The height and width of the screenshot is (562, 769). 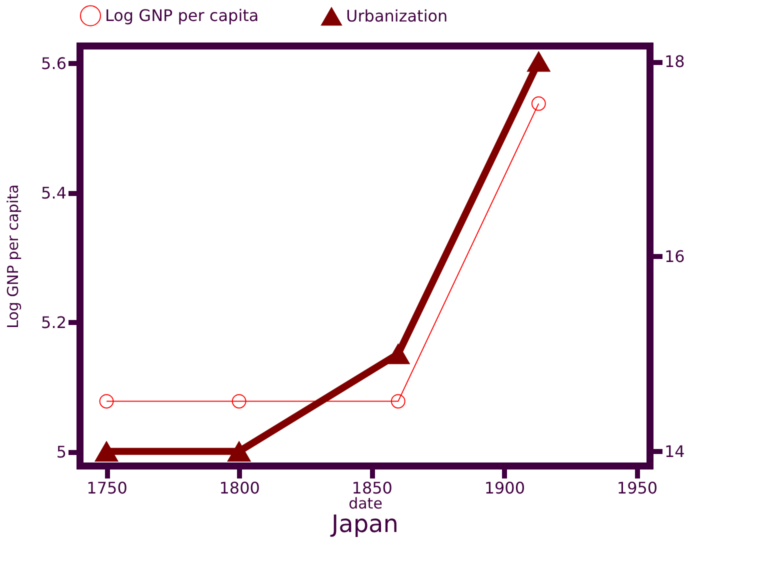 What do you see at coordinates (182, 15) in the screenshot?
I see `legend-label: Log GNP per capita` at bounding box center [182, 15].